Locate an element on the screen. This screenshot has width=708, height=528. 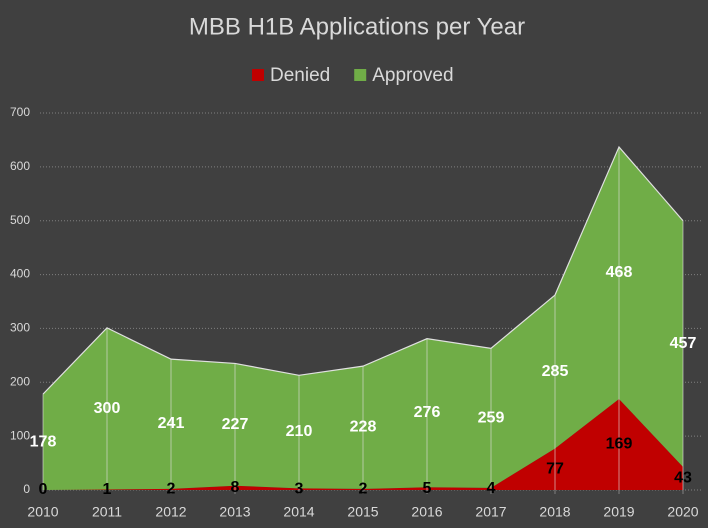
x-tick-label: 2012 is located at coordinates (170, 512).